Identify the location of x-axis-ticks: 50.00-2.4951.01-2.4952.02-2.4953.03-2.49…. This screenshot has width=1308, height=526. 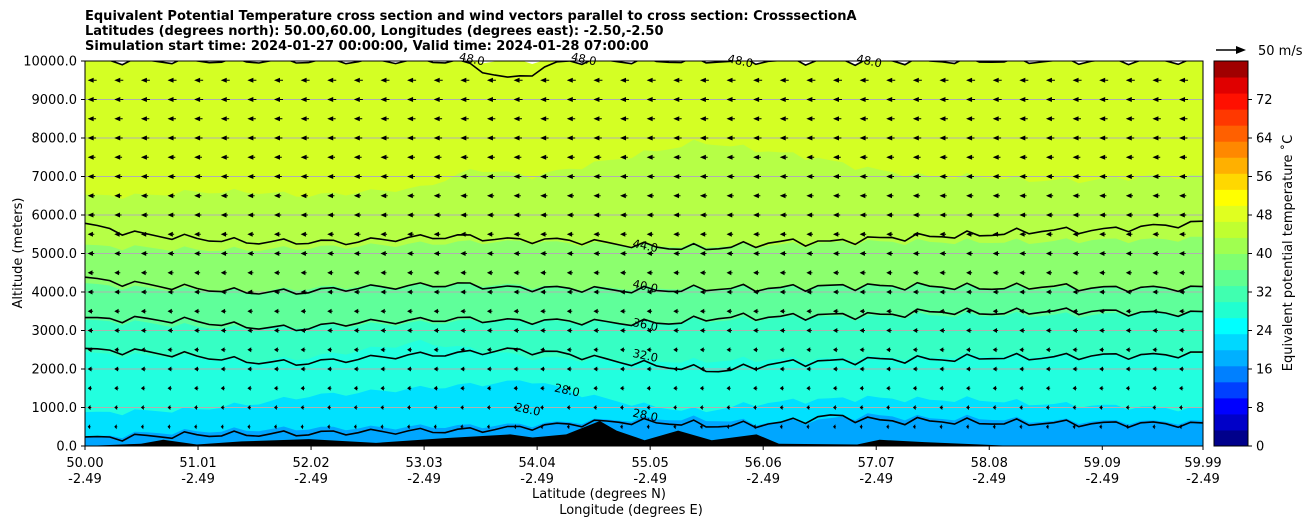
(644, 466).